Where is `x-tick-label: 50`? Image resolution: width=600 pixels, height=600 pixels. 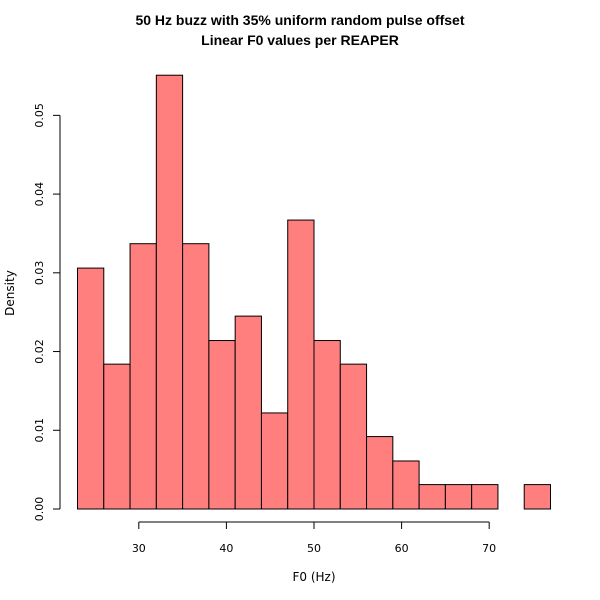
x-tick-label: 50 is located at coordinates (314, 548).